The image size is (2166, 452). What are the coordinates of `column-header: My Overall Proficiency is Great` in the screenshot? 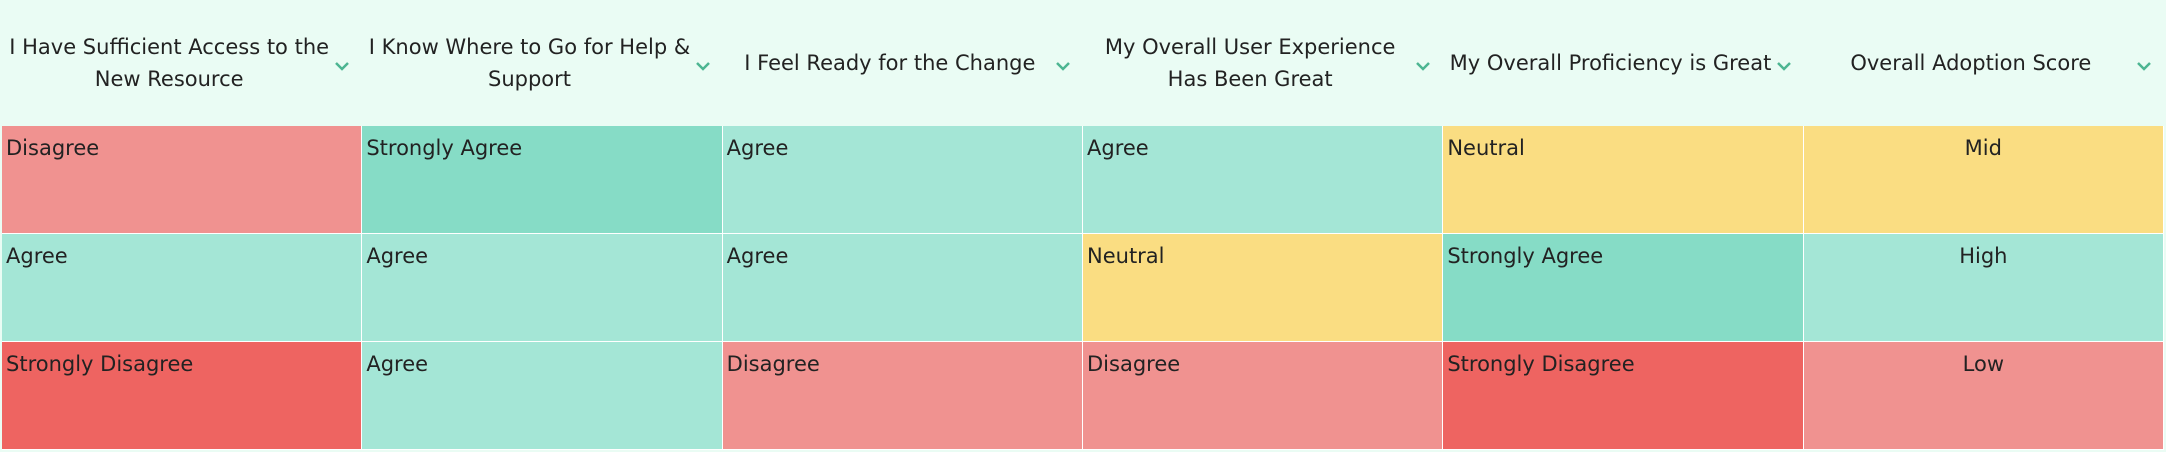 It's located at (1623, 63).